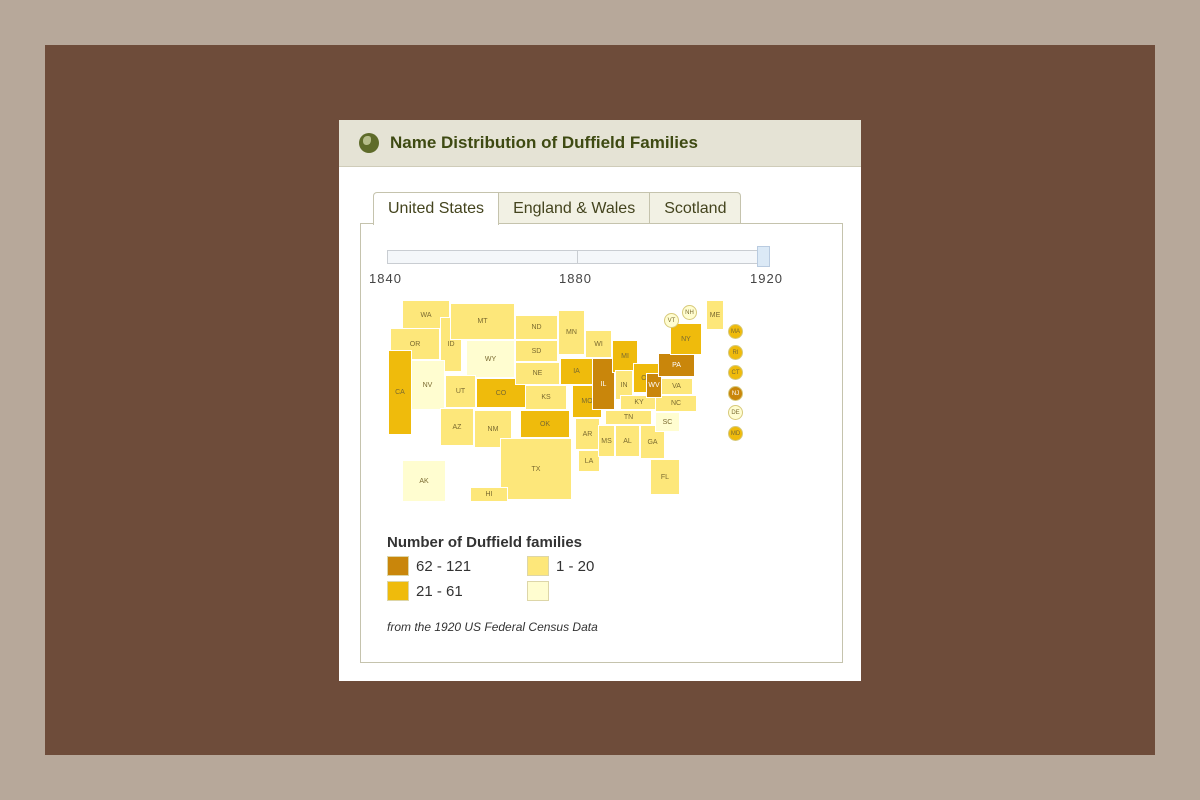 The height and width of the screenshot is (800, 1200). I want to click on legend-title: Number of Duffield families, so click(485, 542).